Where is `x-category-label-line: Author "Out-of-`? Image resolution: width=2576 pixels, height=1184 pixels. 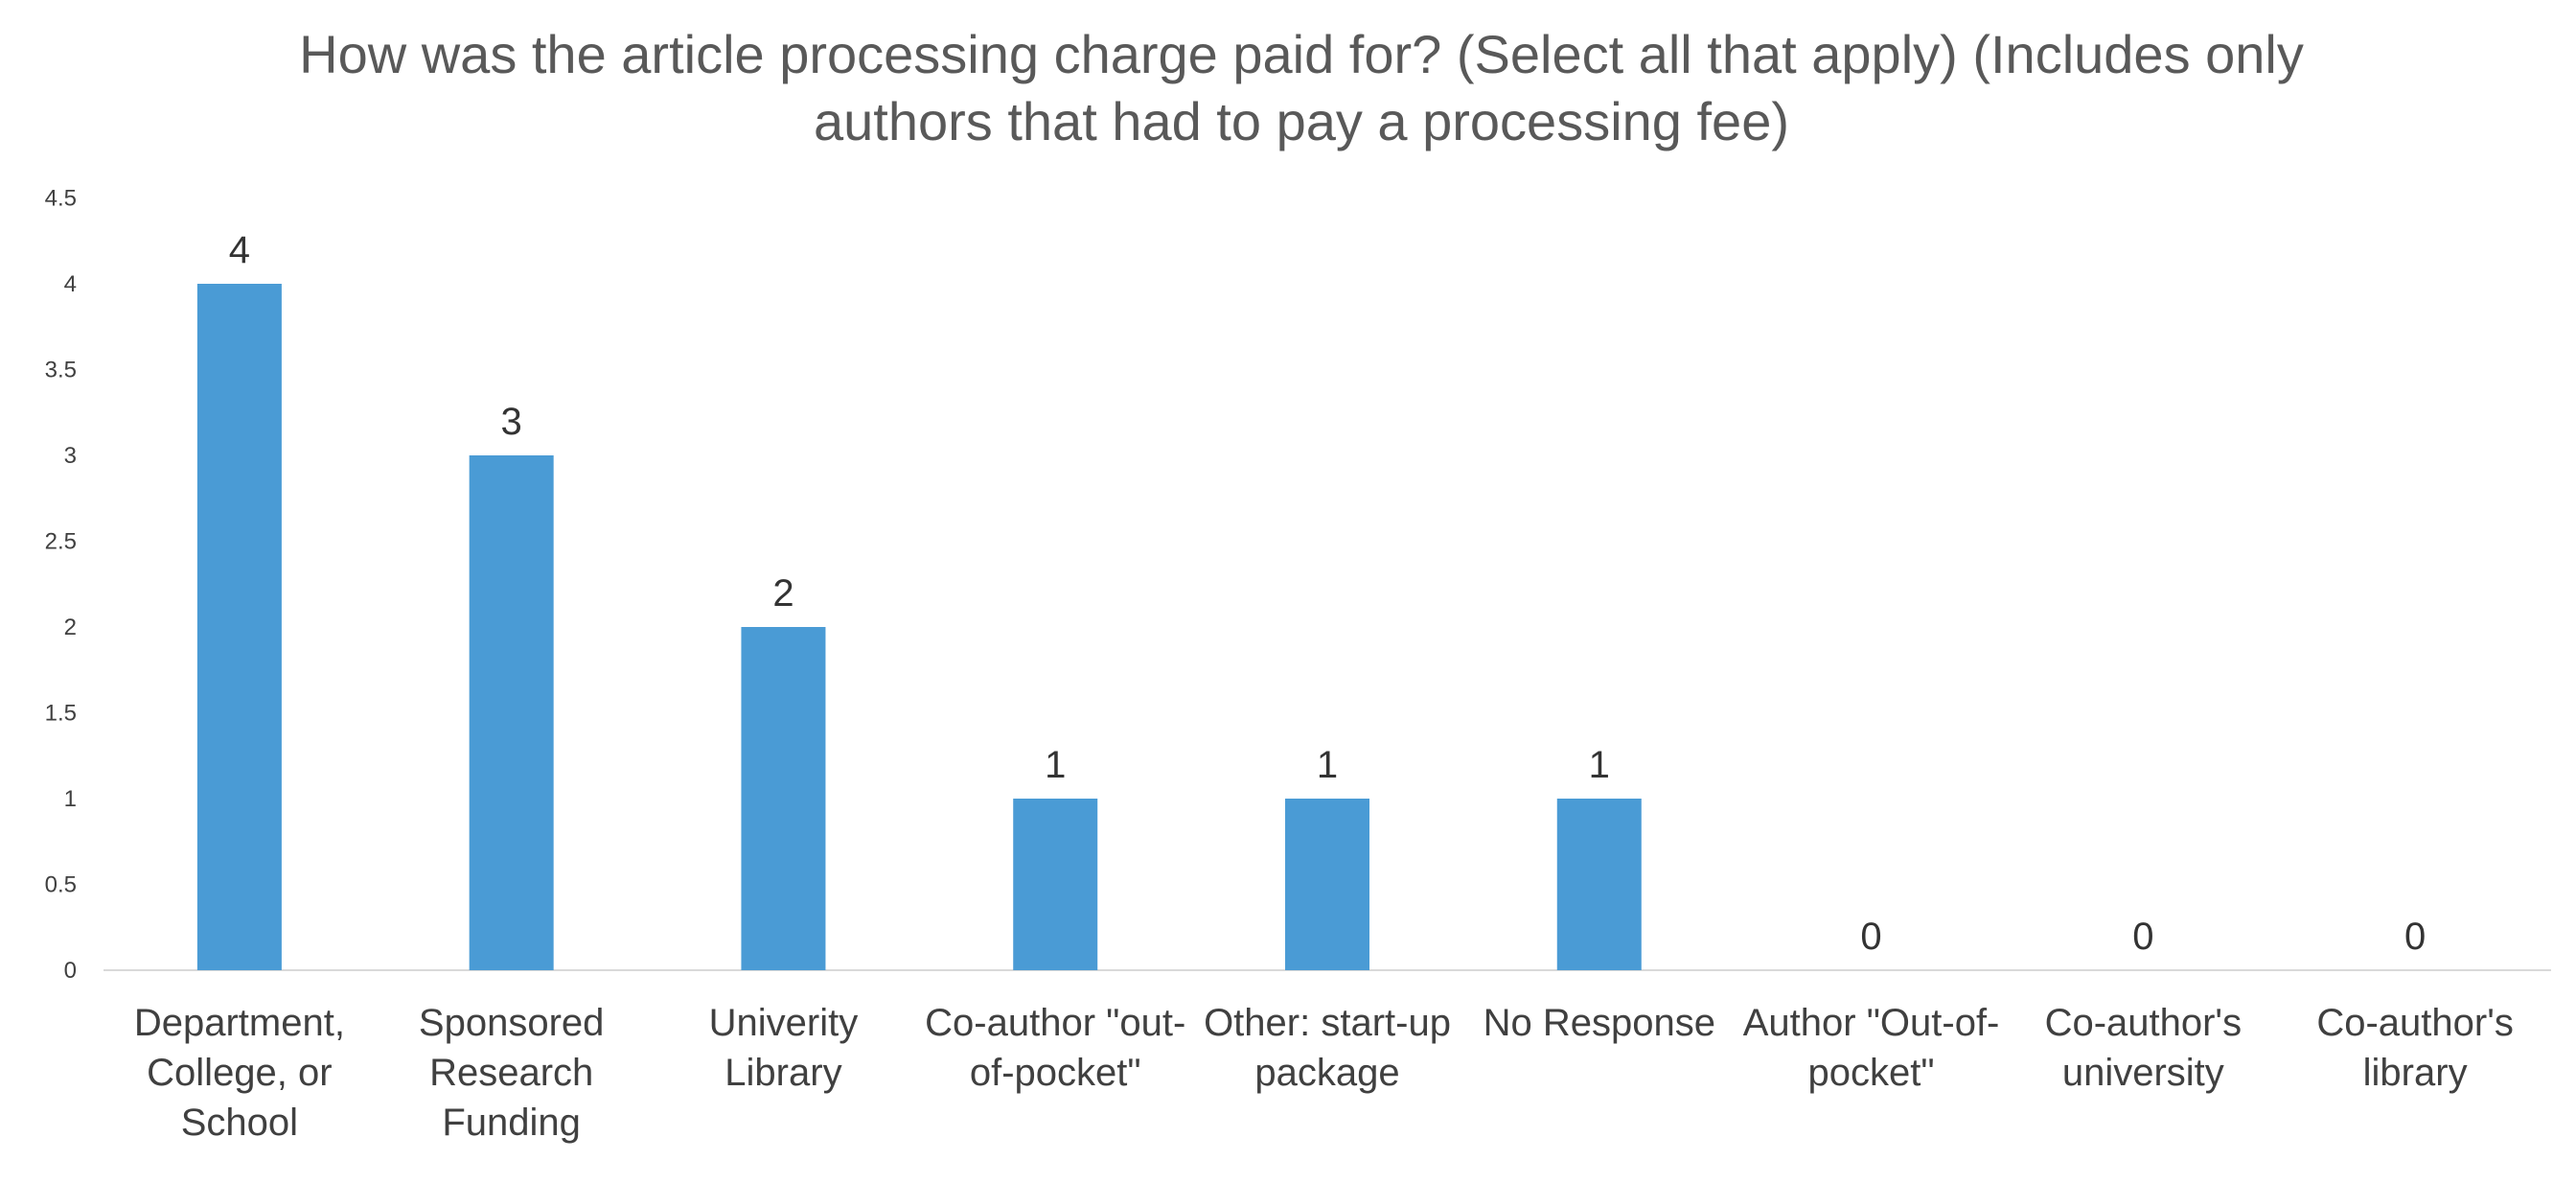
x-category-label-line: Author "Out-of- is located at coordinates (1871, 1023).